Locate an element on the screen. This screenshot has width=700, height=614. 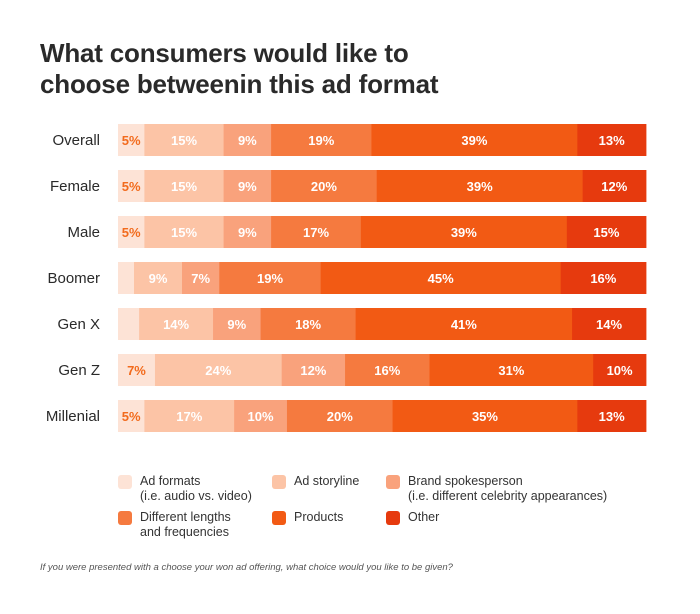
bar-male-brand-spokesperson is located at coordinates (247, 232).